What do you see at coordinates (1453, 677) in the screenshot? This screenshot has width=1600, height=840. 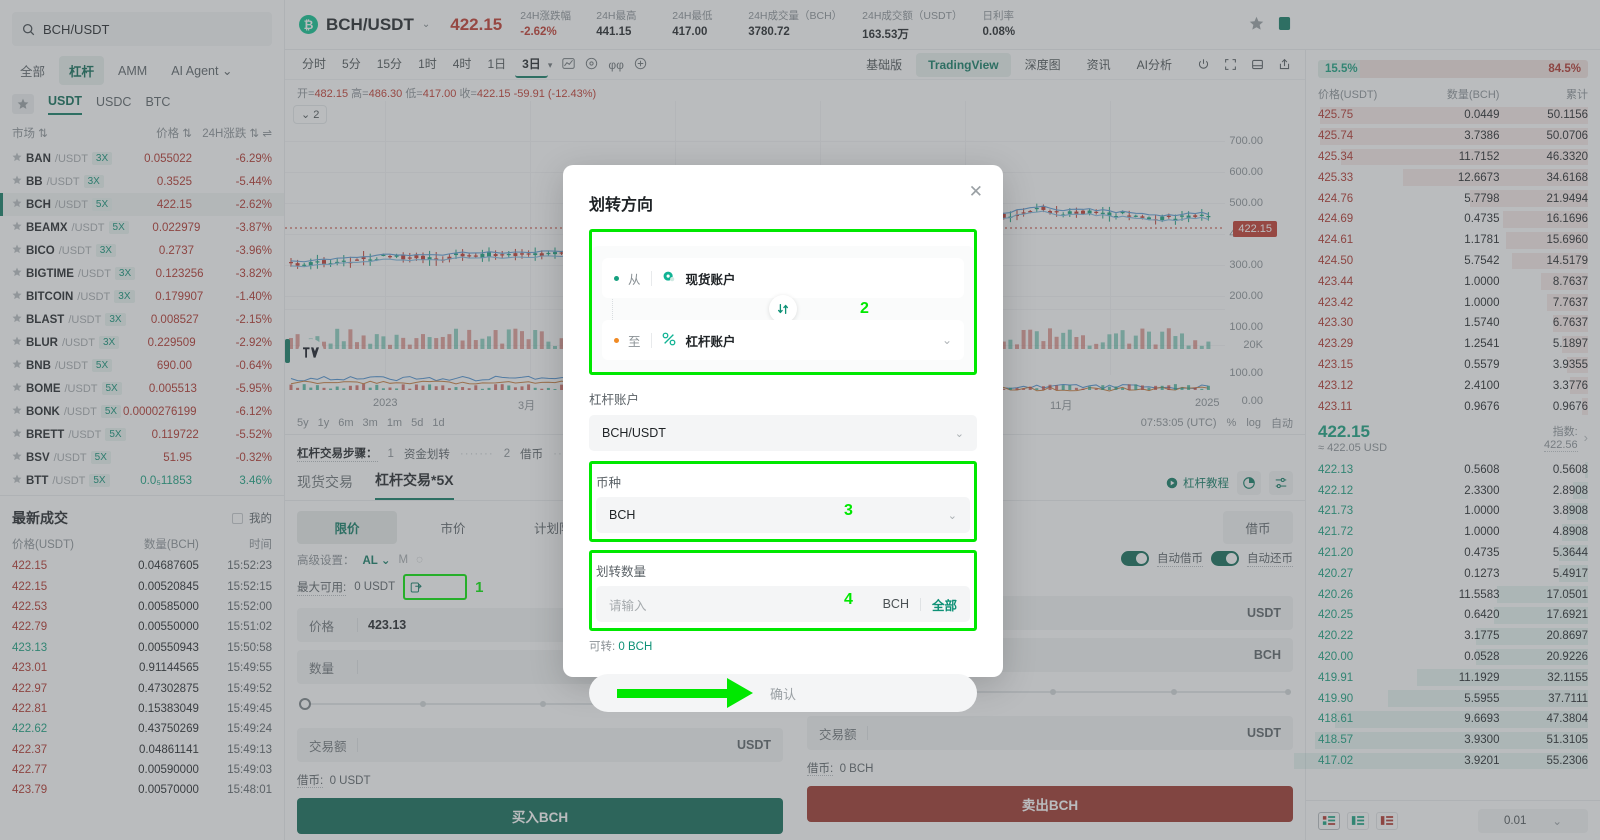 I see `orderbook-row: 419.91 11.1929 32.1155` at bounding box center [1453, 677].